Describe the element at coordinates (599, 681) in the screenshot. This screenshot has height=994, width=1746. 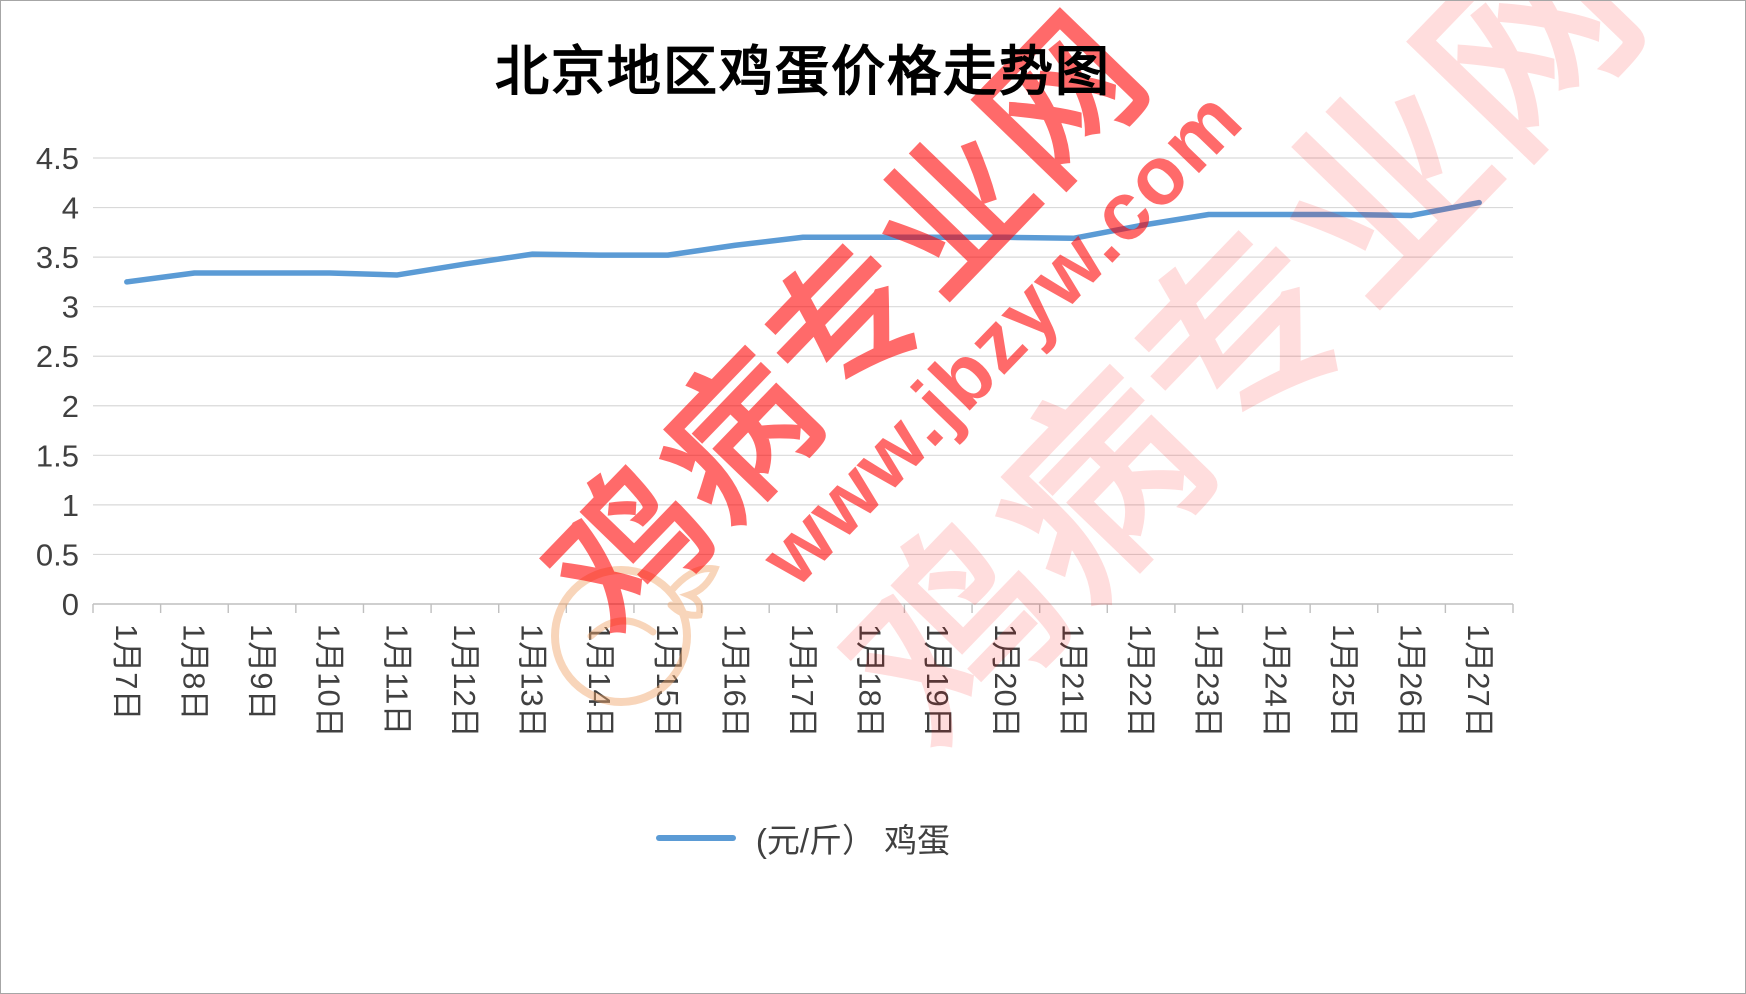
I see `x-axis-tick-label: 1月14日` at that location.